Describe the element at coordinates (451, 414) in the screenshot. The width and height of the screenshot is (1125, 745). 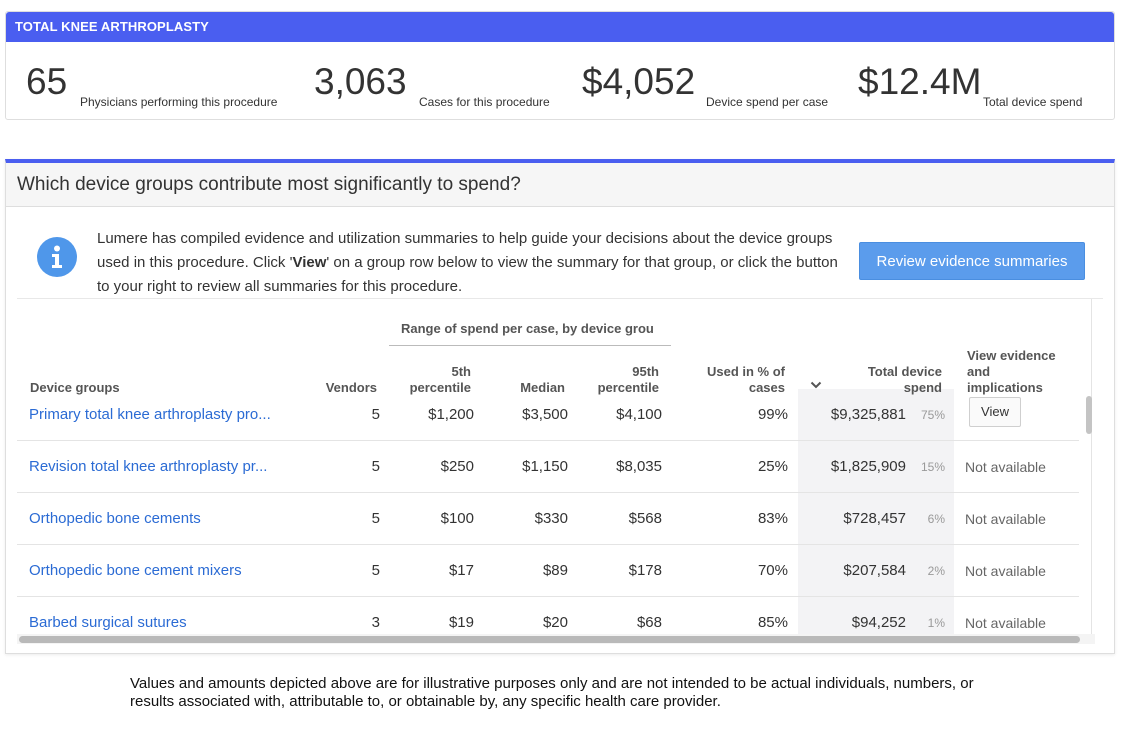
I see `p5-cell: $1,200` at that location.